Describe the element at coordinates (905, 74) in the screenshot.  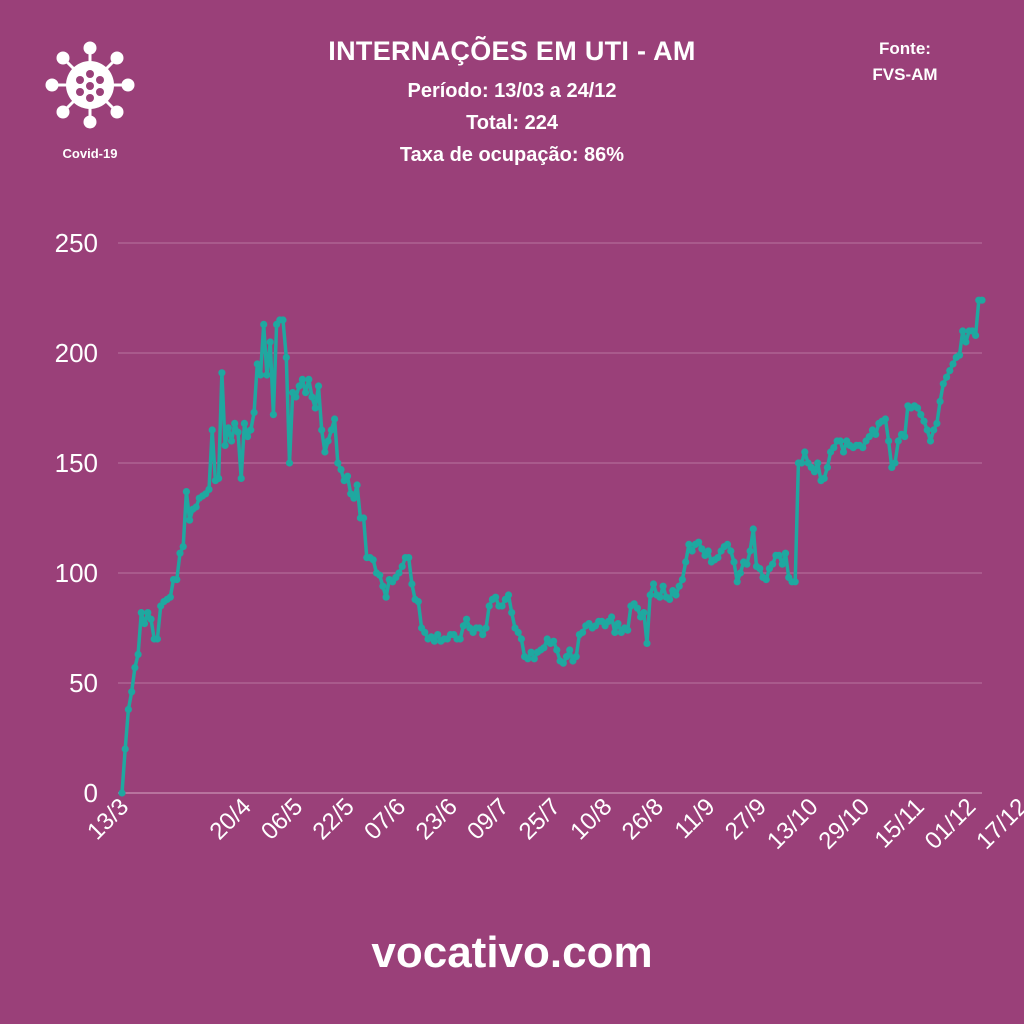
I see `source-name: FVS-AM` at that location.